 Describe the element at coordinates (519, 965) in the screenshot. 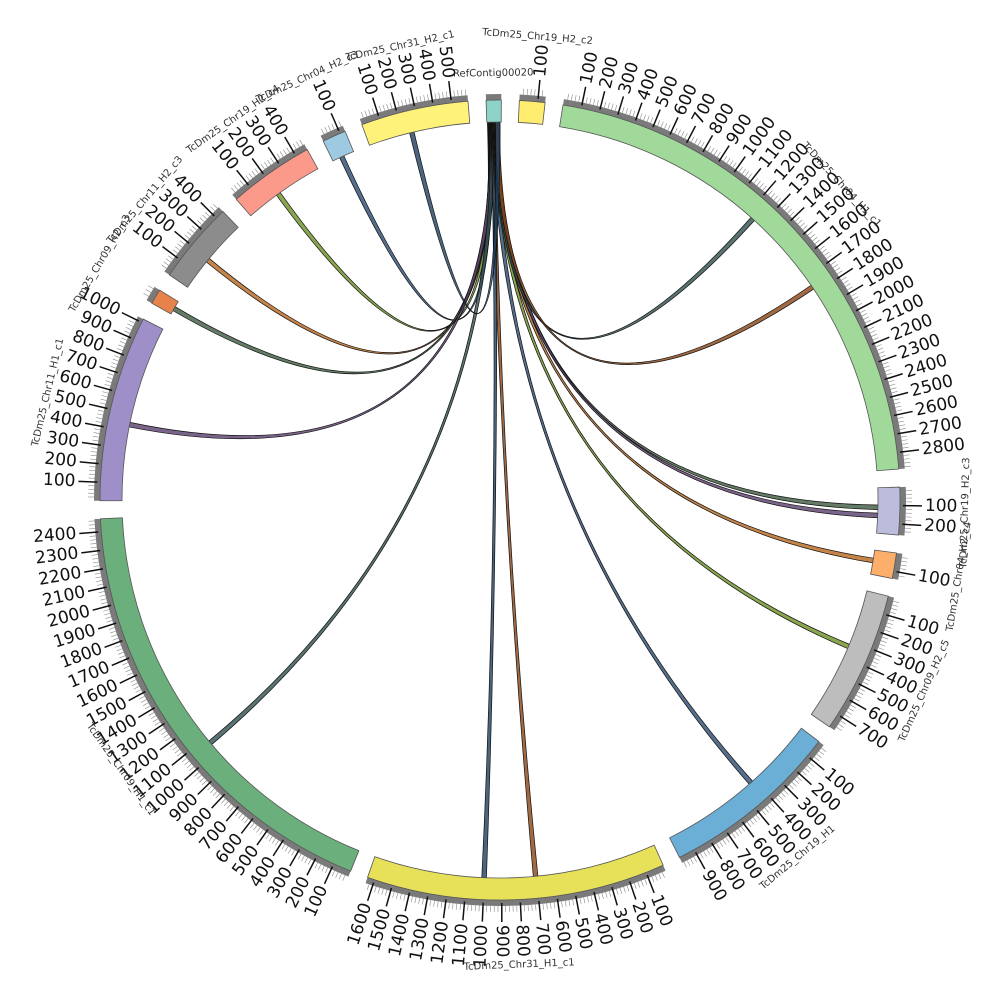

I see `segment-label: TcDm25_Chr31_H1_c1` at that location.